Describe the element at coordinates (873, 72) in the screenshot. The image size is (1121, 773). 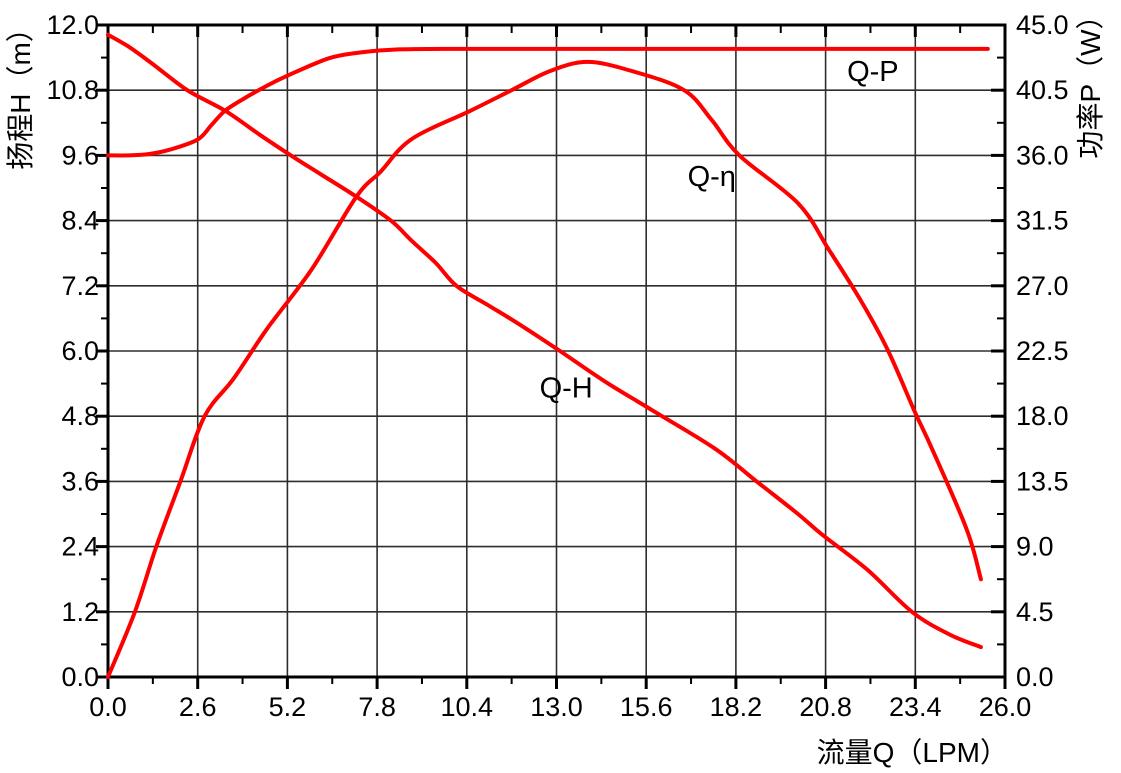
I see `curve-label-Q-P: Q-P` at that location.